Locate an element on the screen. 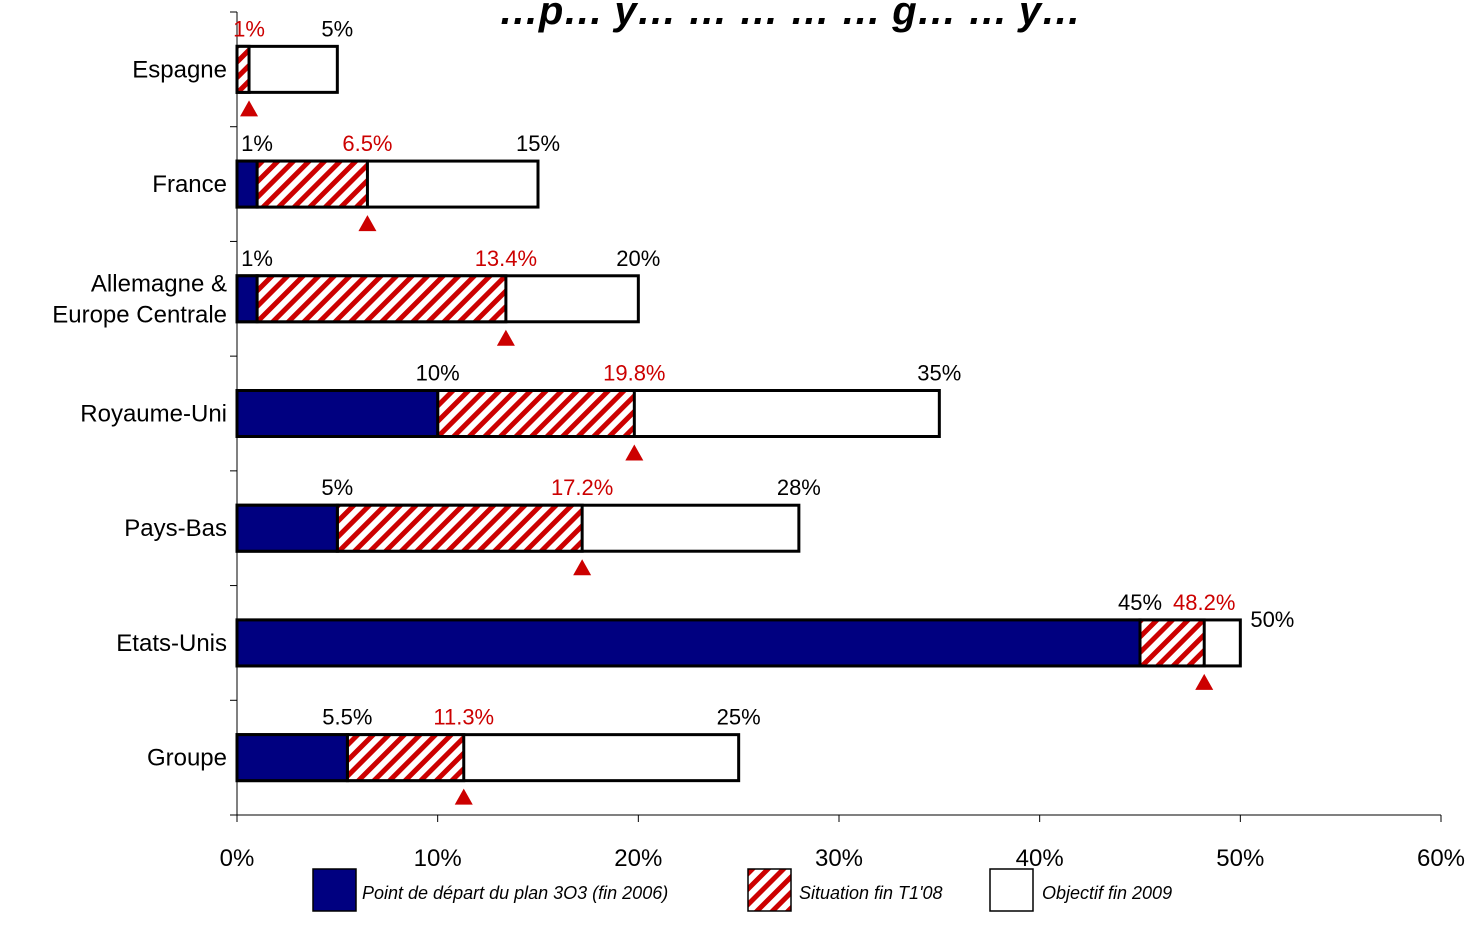 This screenshot has height=931, width=1481. category-label: Royaume-Uni is located at coordinates (153, 414).